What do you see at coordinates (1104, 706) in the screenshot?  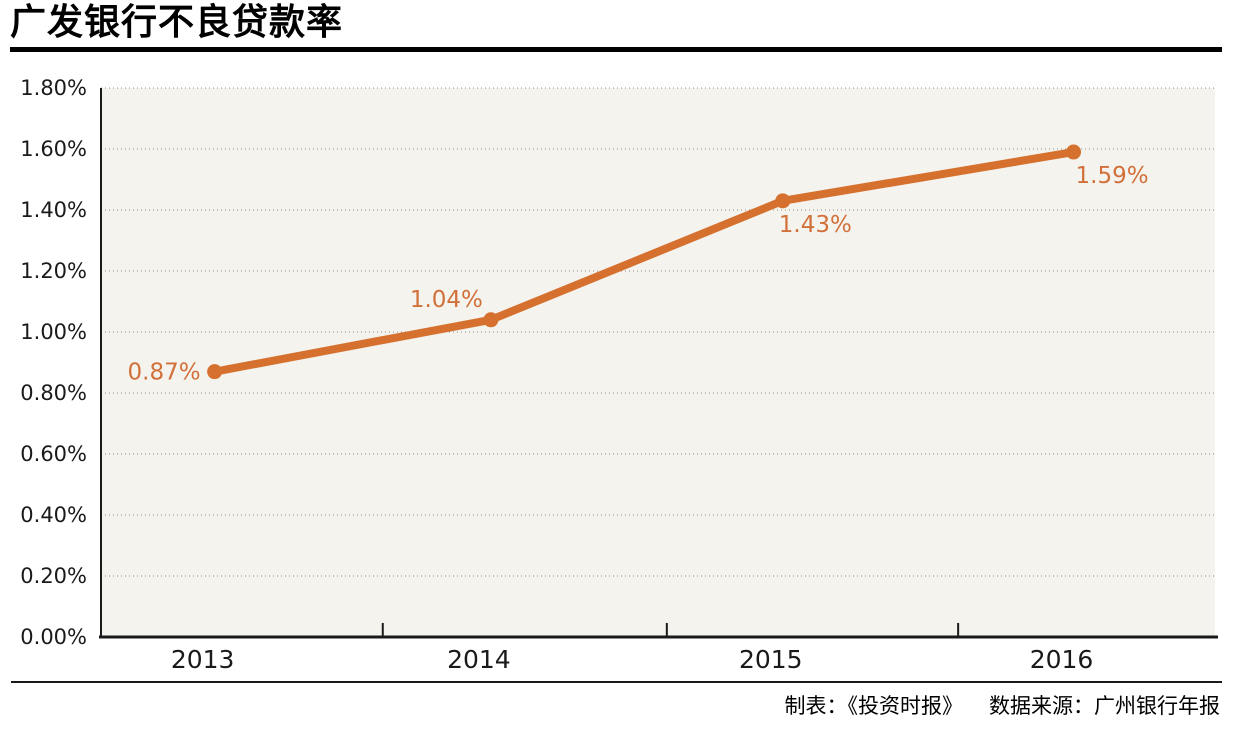 I see `data-source-text: 数据来源：广州银行年报` at bounding box center [1104, 706].